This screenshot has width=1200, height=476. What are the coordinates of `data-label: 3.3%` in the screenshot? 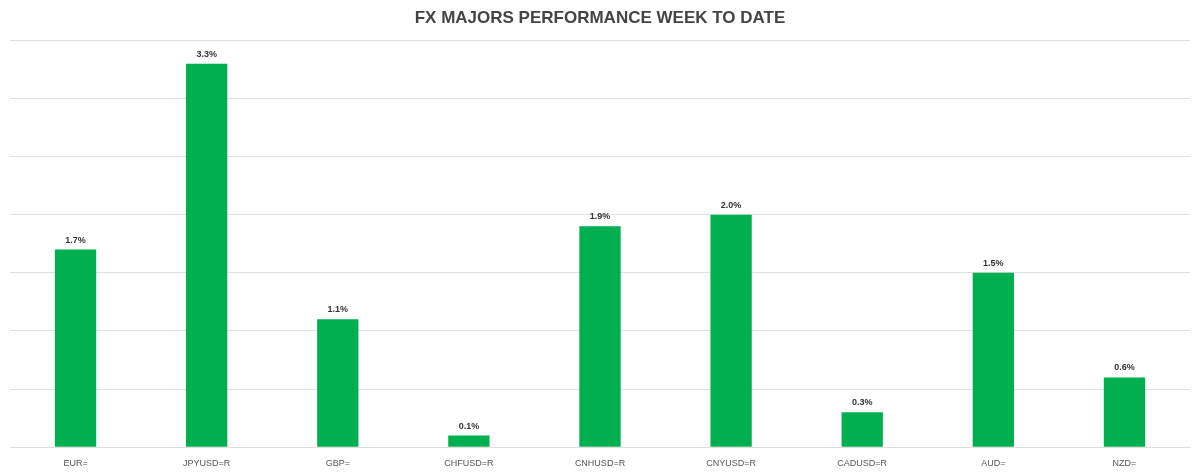 It's located at (206, 53).